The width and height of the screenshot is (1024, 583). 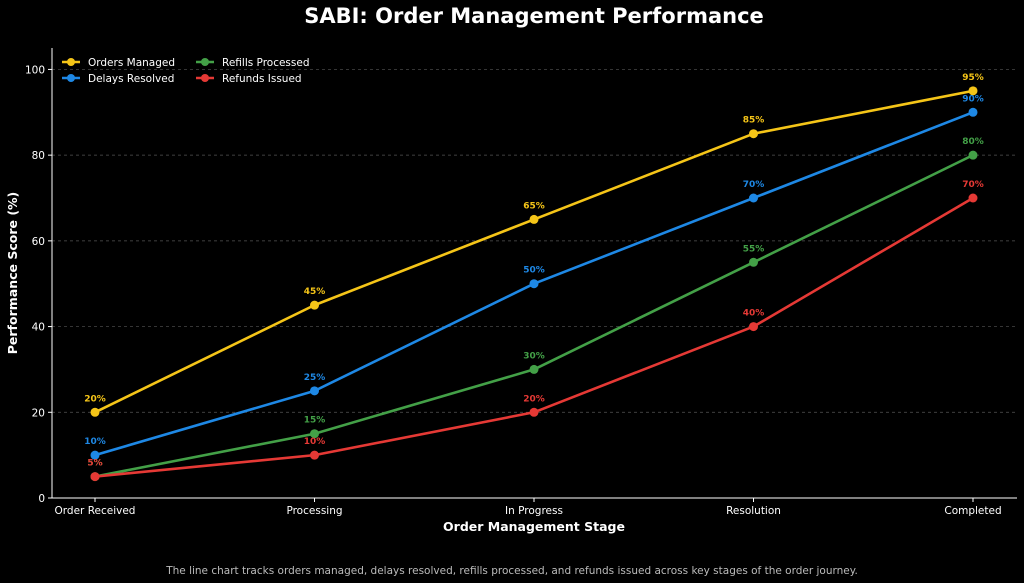 What do you see at coordinates (38, 328) in the screenshot?
I see `y-tick-label-40: 40` at bounding box center [38, 328].